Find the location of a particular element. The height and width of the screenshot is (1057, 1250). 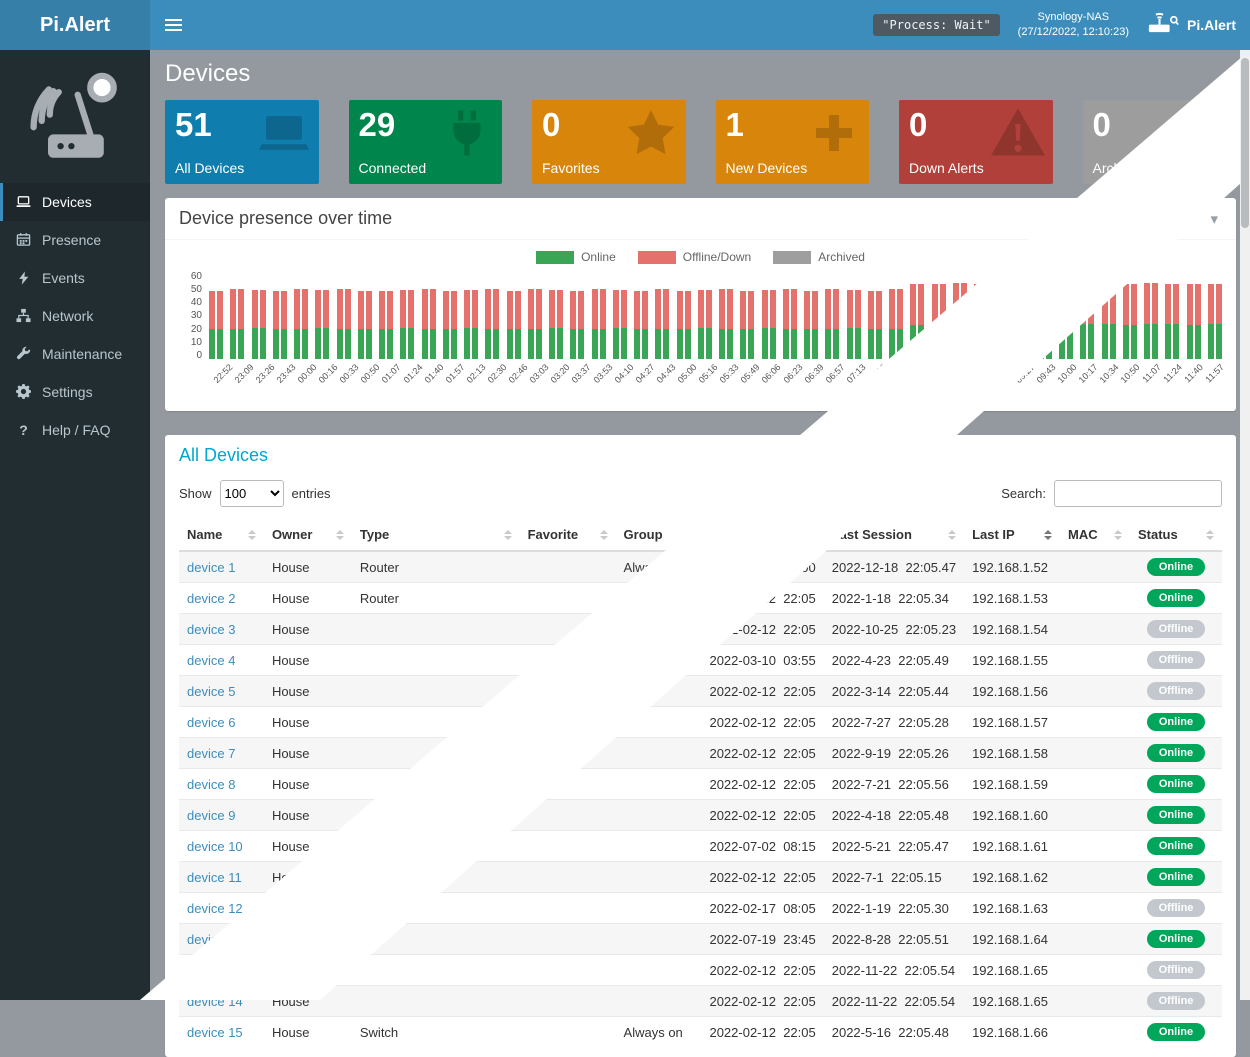

cell-name: device 12 is located at coordinates (221, 908).